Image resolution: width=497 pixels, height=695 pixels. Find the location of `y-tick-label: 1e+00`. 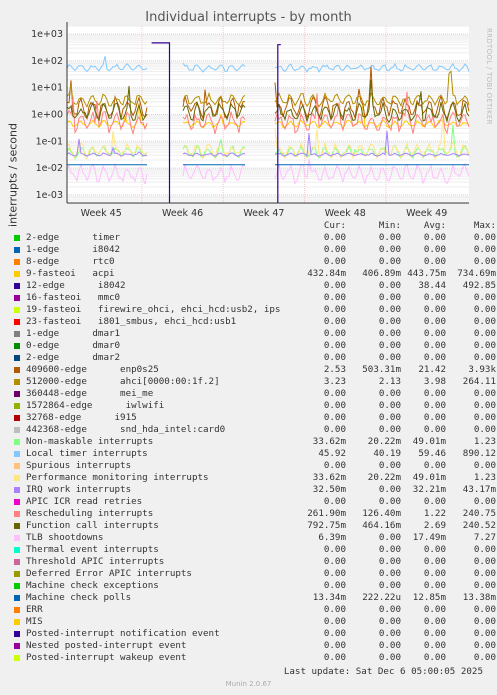

y-tick-label: 1e+00 is located at coordinates (47, 115).